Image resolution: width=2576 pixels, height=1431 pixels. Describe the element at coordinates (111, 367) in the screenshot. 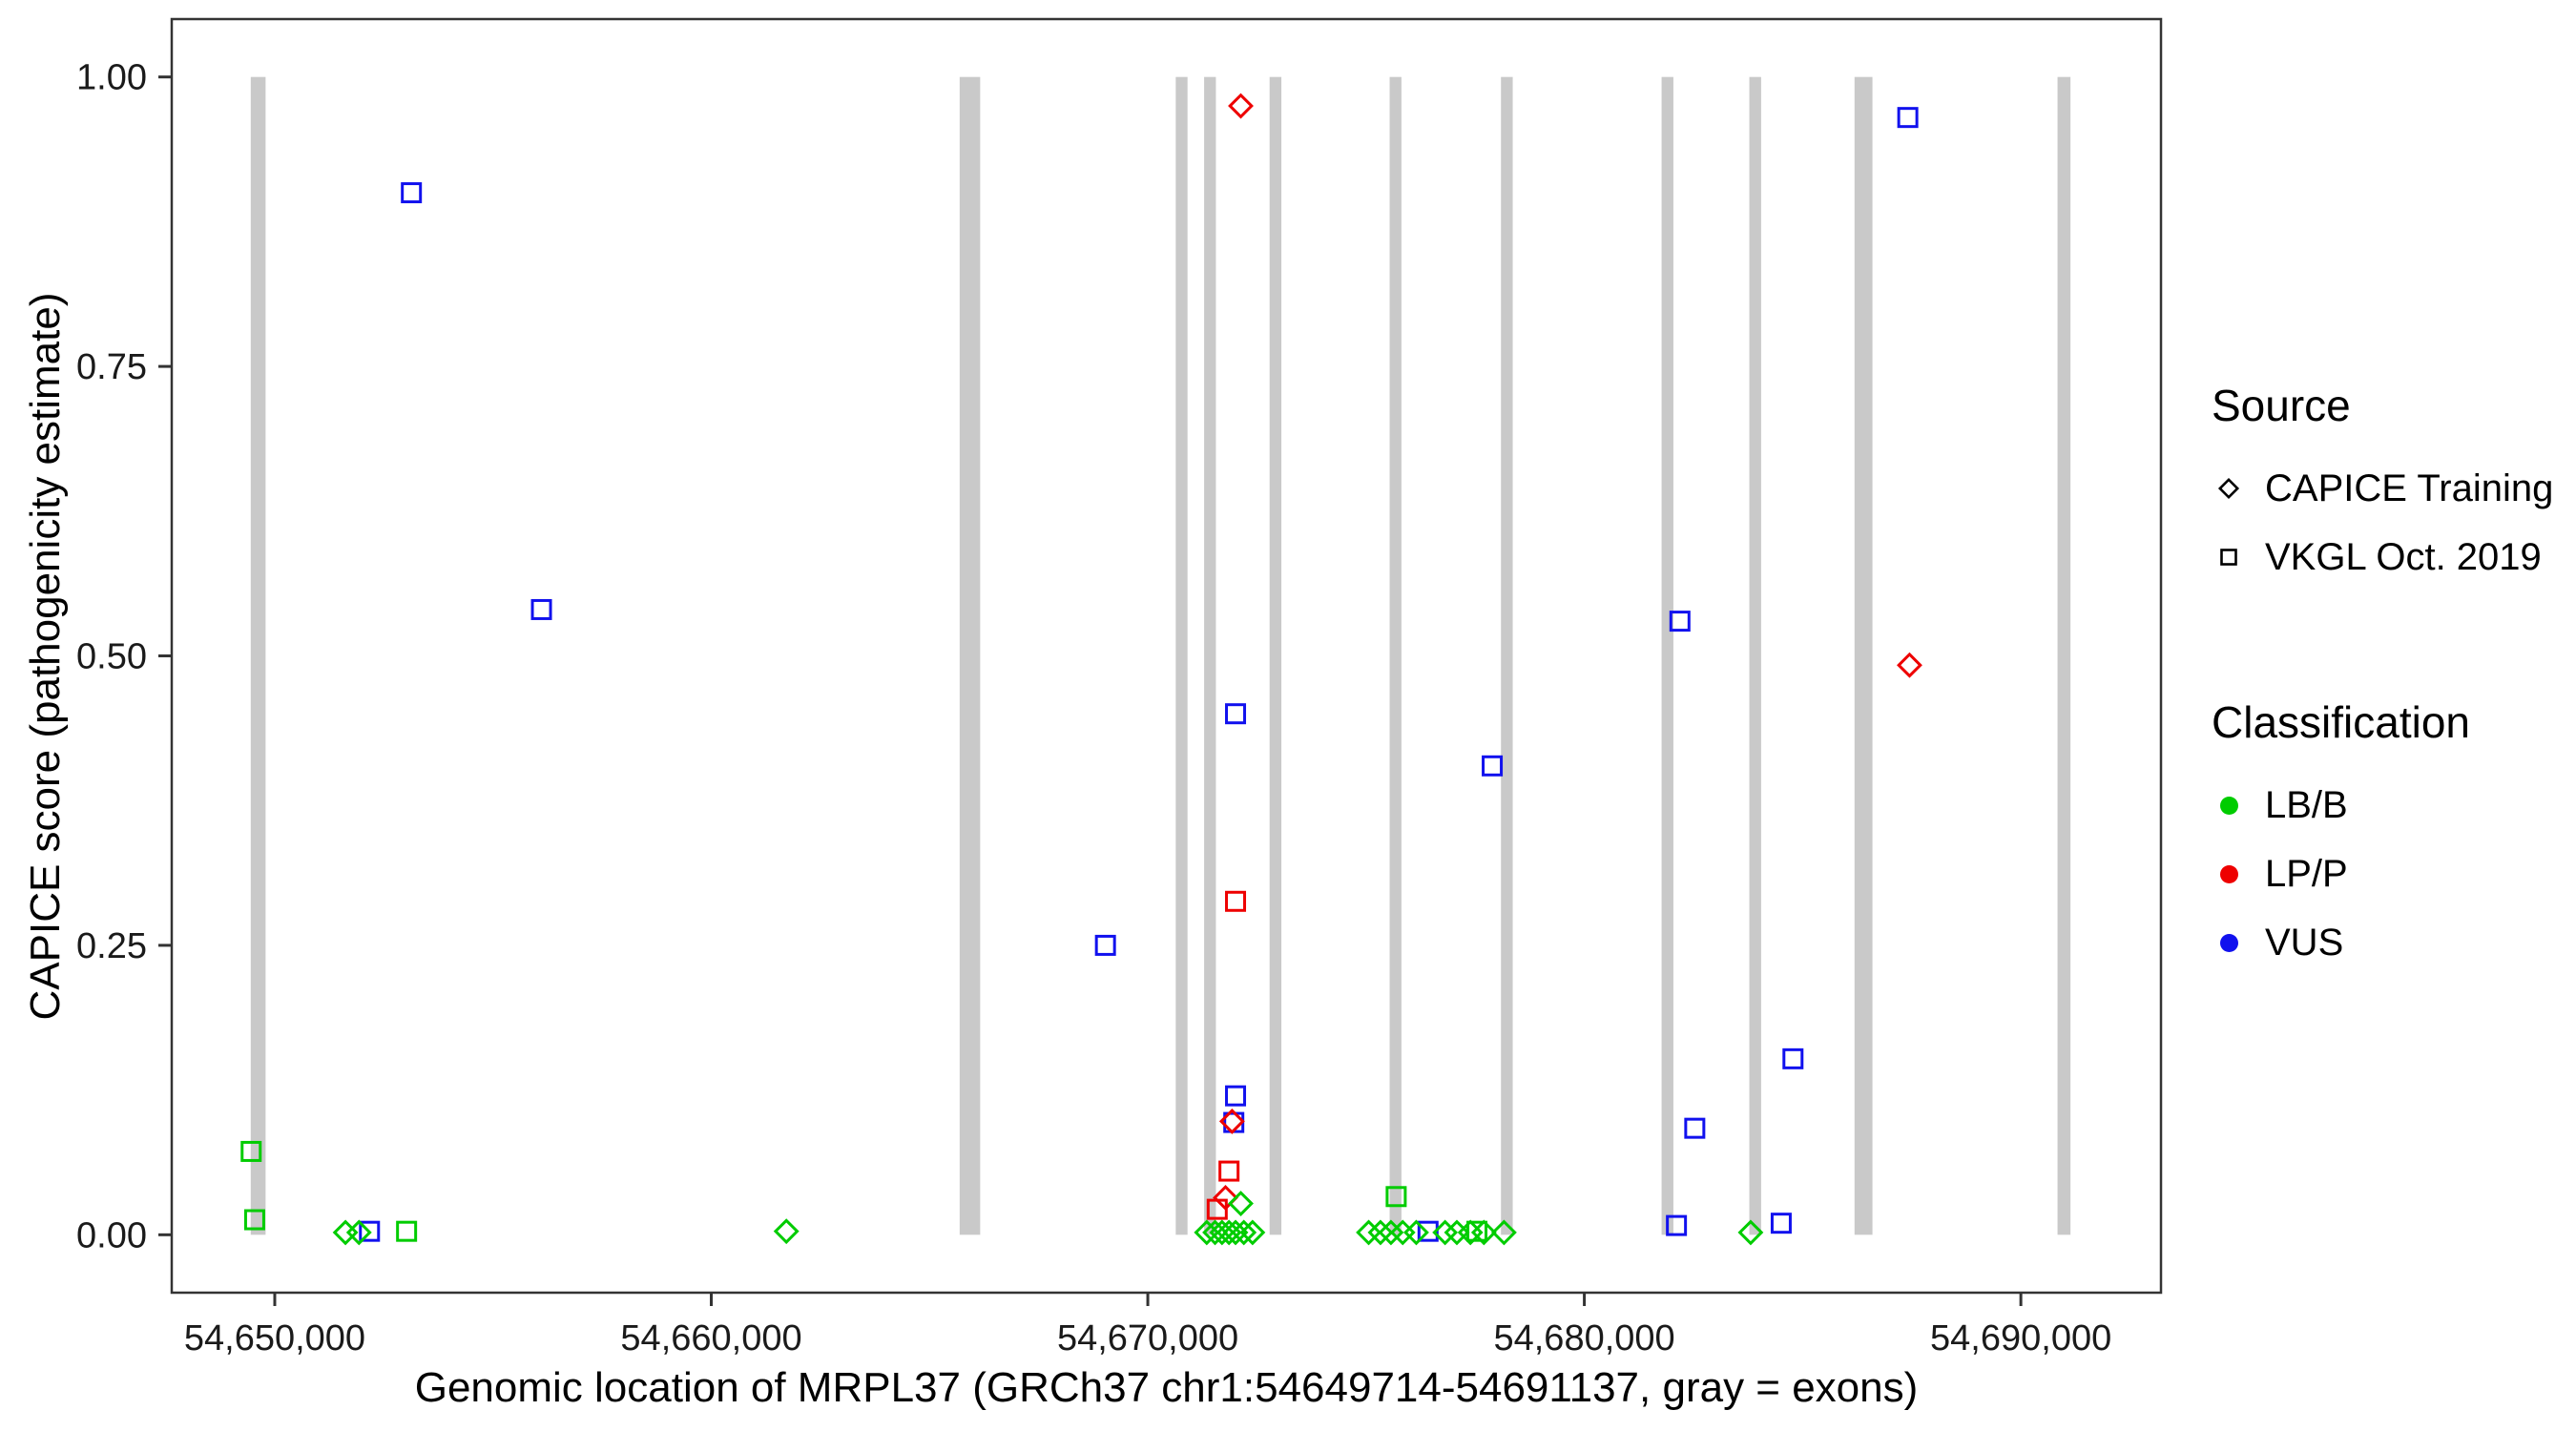

I see `y-tick-label: 0.75` at that location.